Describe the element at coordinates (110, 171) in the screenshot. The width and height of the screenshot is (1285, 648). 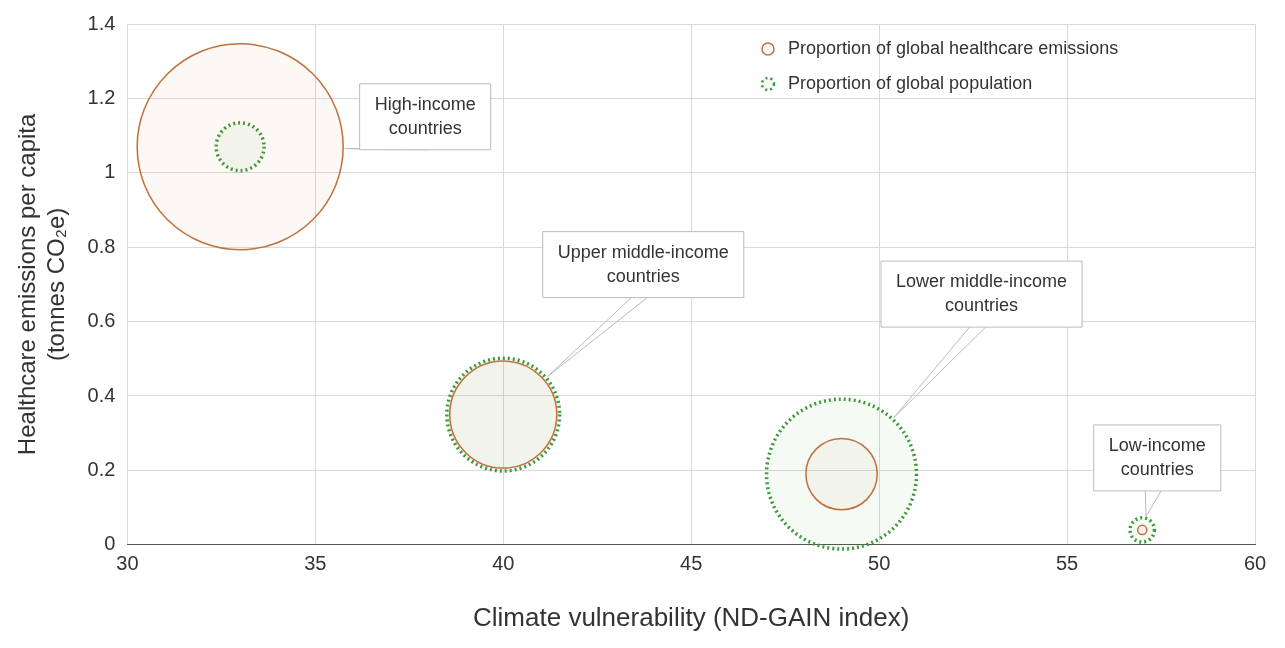
I see `y-tick-label: 1` at that location.